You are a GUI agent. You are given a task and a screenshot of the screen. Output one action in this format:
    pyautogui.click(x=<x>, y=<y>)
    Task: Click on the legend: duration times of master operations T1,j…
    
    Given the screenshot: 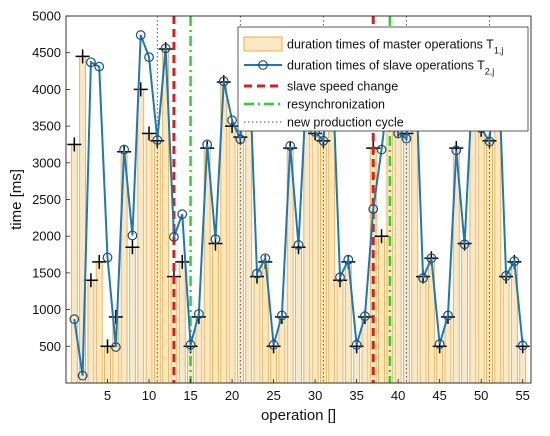 What is the action you would take?
    pyautogui.click(x=383, y=79)
    